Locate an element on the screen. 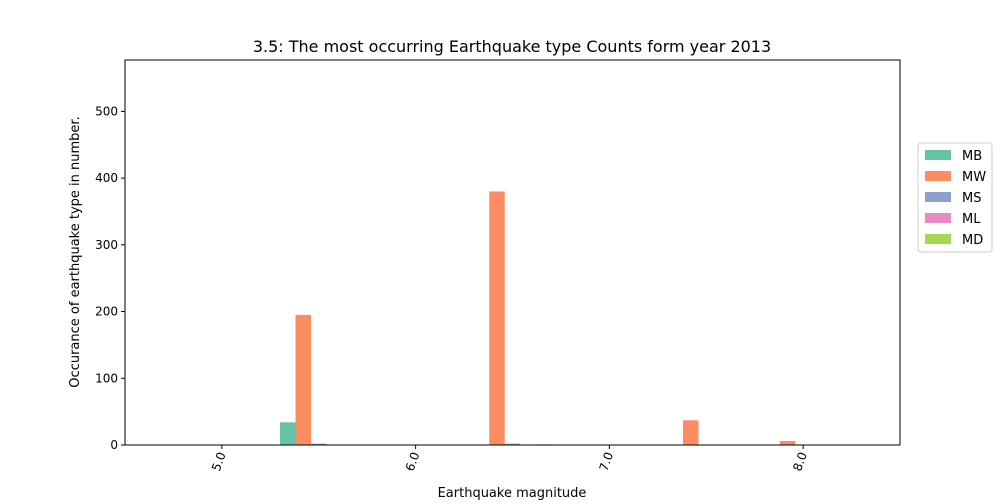 The height and width of the screenshot is (504, 1000). x-axis-label: Earthquake magnitude is located at coordinates (512, 493).